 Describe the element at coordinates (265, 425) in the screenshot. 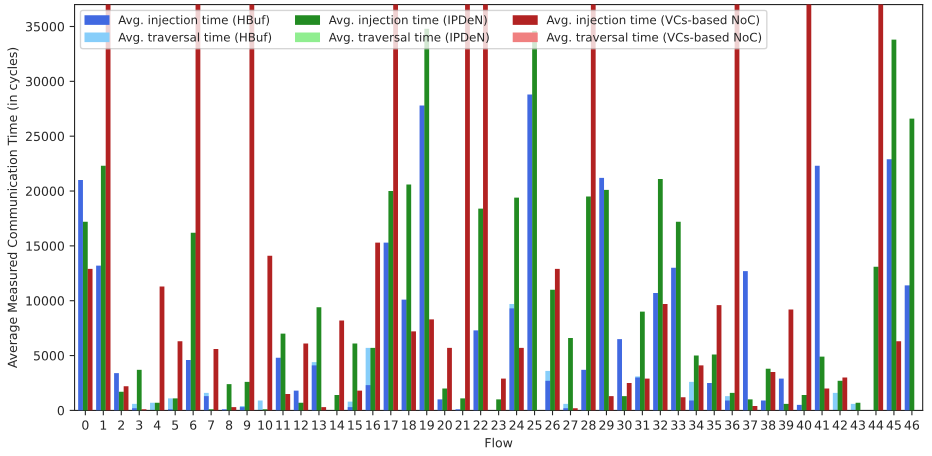

I see `x-tick-label: 10` at that location.